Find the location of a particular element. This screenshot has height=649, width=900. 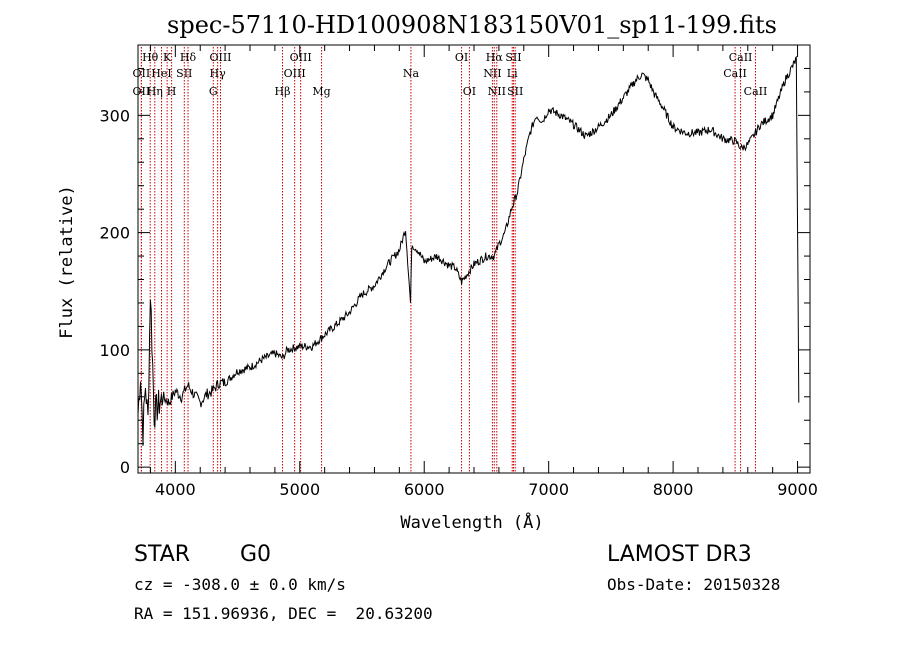

line-label-24: SII is located at coordinates (515, 91).